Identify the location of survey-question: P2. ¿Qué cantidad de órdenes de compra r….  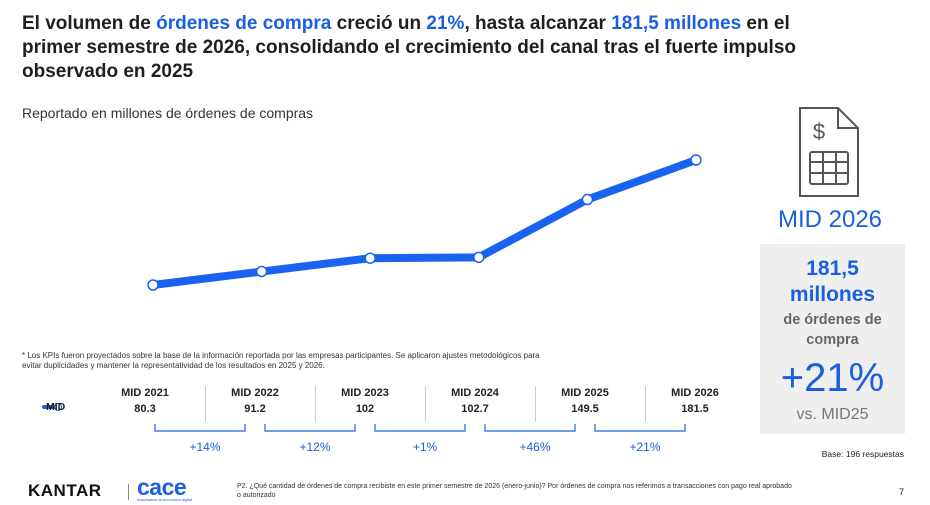
(514, 491).